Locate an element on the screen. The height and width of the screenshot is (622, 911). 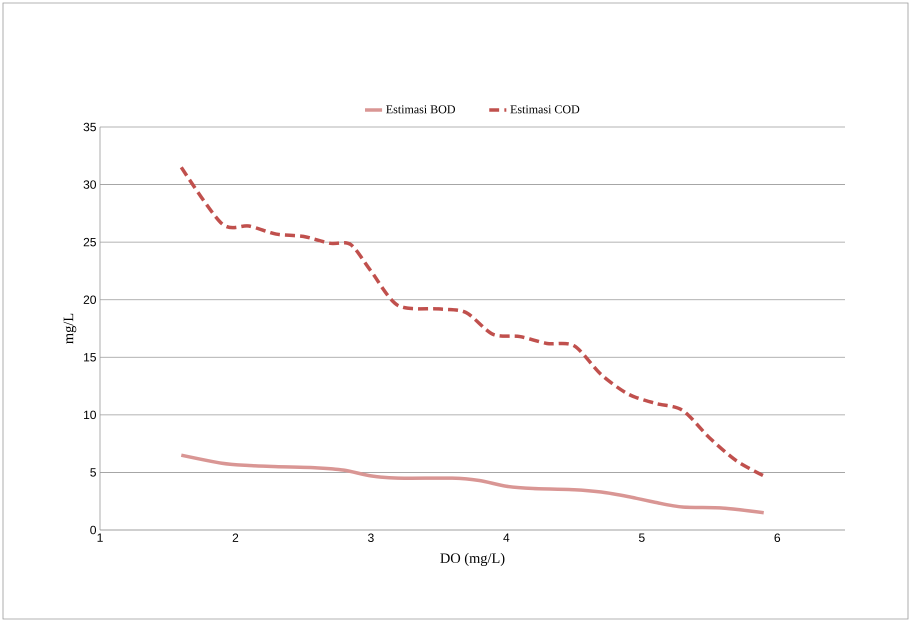
y-tick-label: 20 is located at coordinates (90, 299).